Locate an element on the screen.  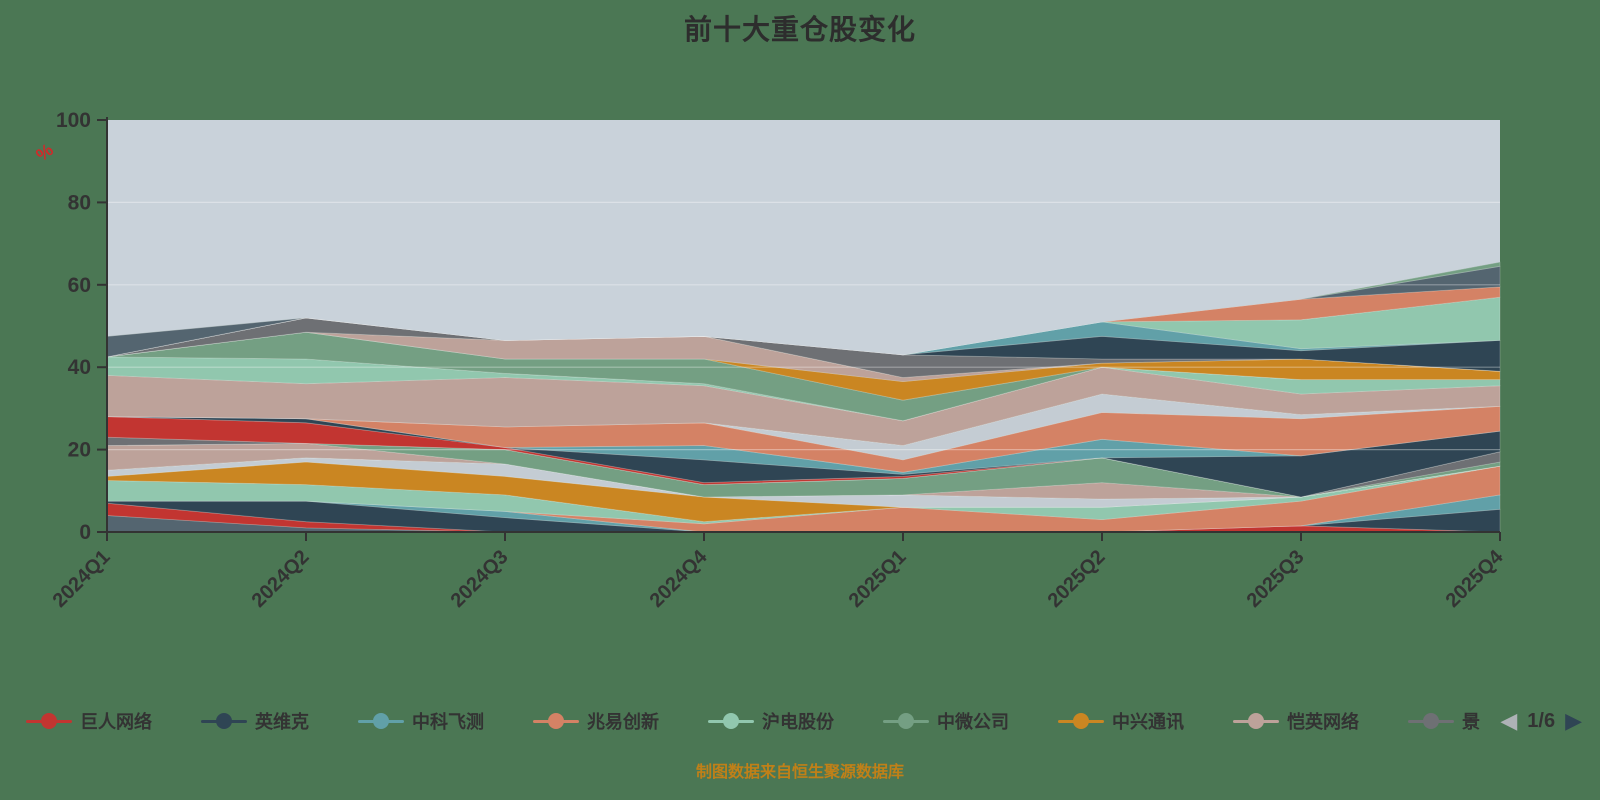
legend-item-沪电股份: 沪电股份 is located at coordinates (771, 721).